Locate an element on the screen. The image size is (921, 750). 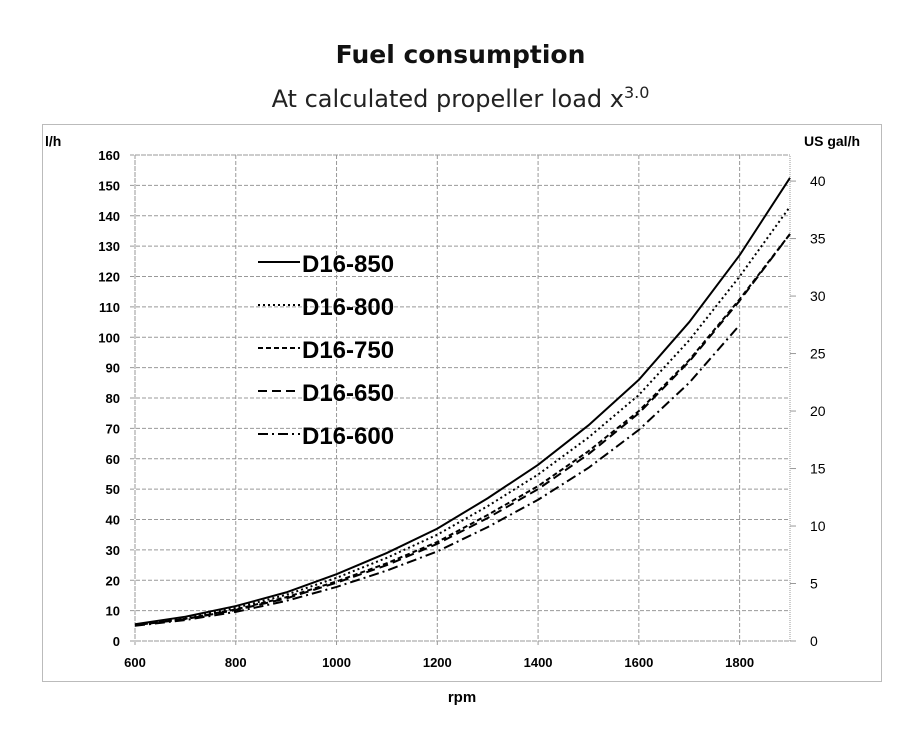
y2-axis-label: US gal/h is located at coordinates (832, 141).